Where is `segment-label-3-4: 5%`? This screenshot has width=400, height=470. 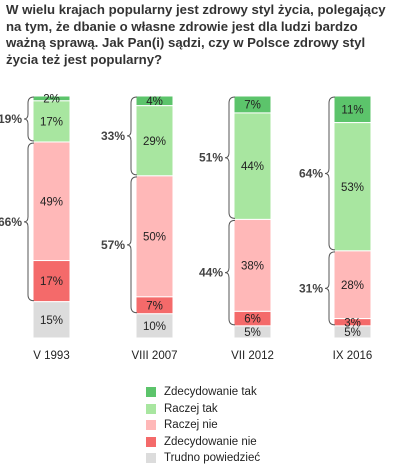 segment-label-3-4: 5% is located at coordinates (352, 333).